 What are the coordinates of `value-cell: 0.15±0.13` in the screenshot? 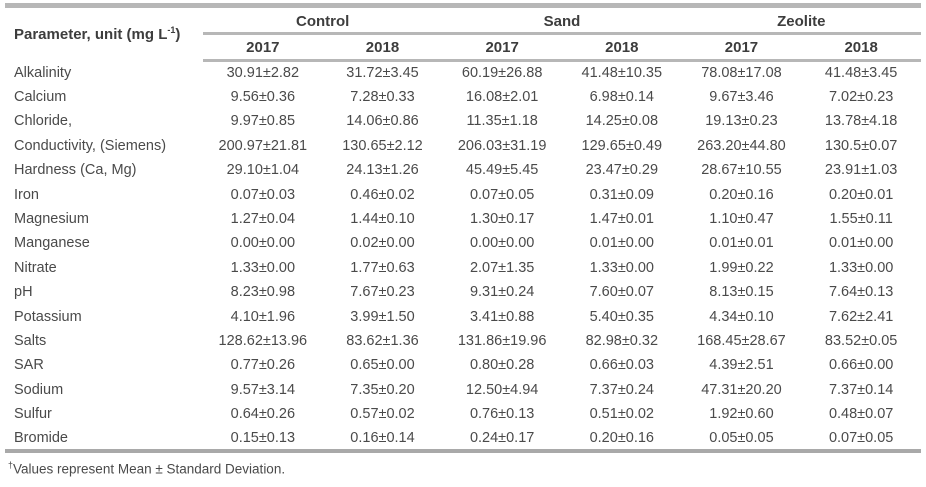 It's located at (263, 437).